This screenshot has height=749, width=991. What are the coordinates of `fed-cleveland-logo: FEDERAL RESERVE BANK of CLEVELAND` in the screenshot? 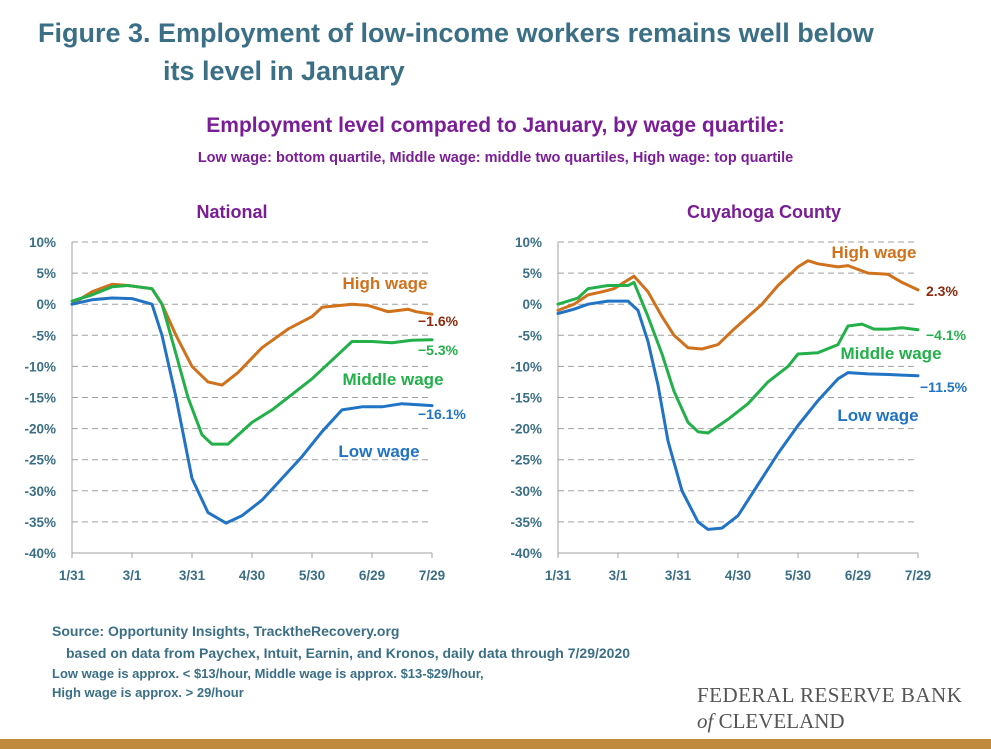 It's located at (837, 708).